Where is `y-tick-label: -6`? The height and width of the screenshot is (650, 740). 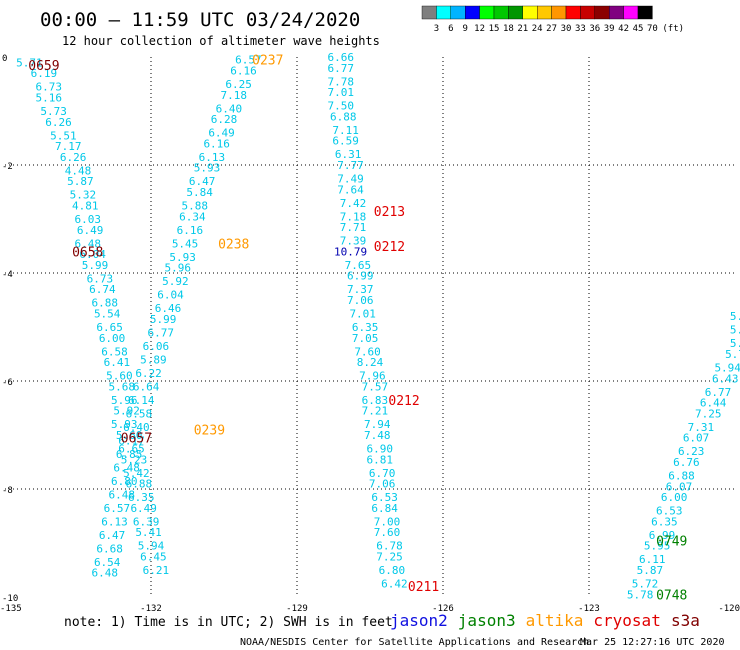 y-tick-label: -6 is located at coordinates (7, 383).